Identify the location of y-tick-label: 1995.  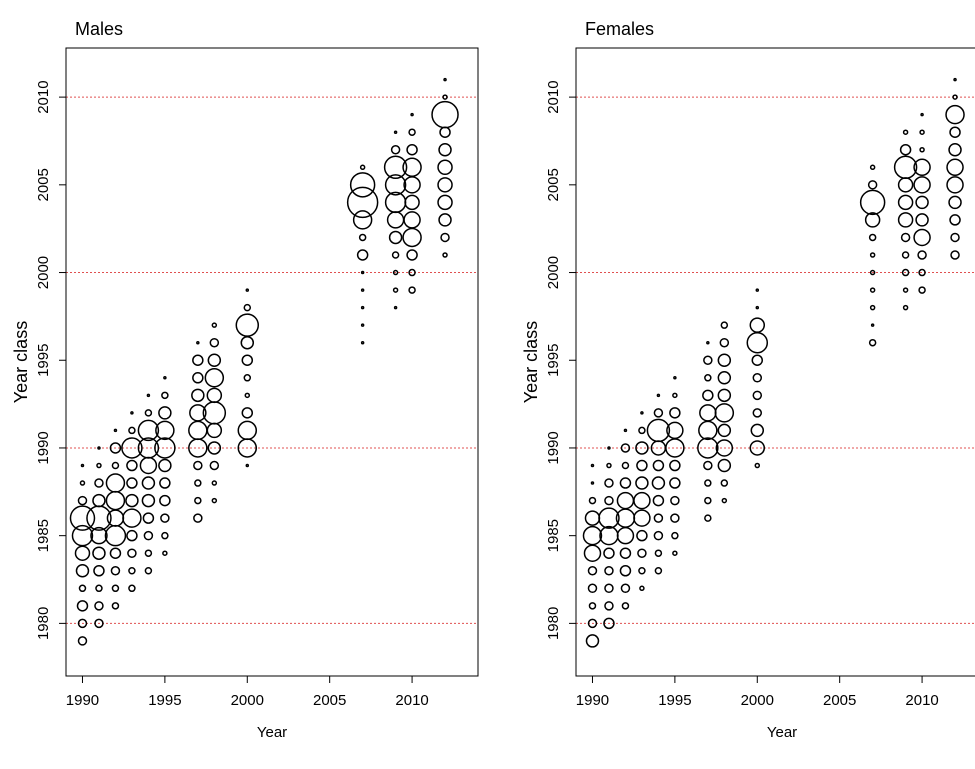
(553, 360).